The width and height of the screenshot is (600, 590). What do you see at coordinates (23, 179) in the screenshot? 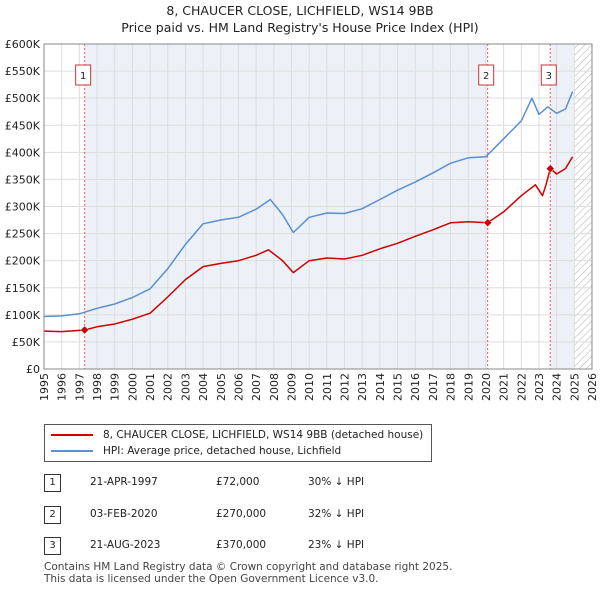
I see `y-tick-label: £350K` at bounding box center [23, 179].